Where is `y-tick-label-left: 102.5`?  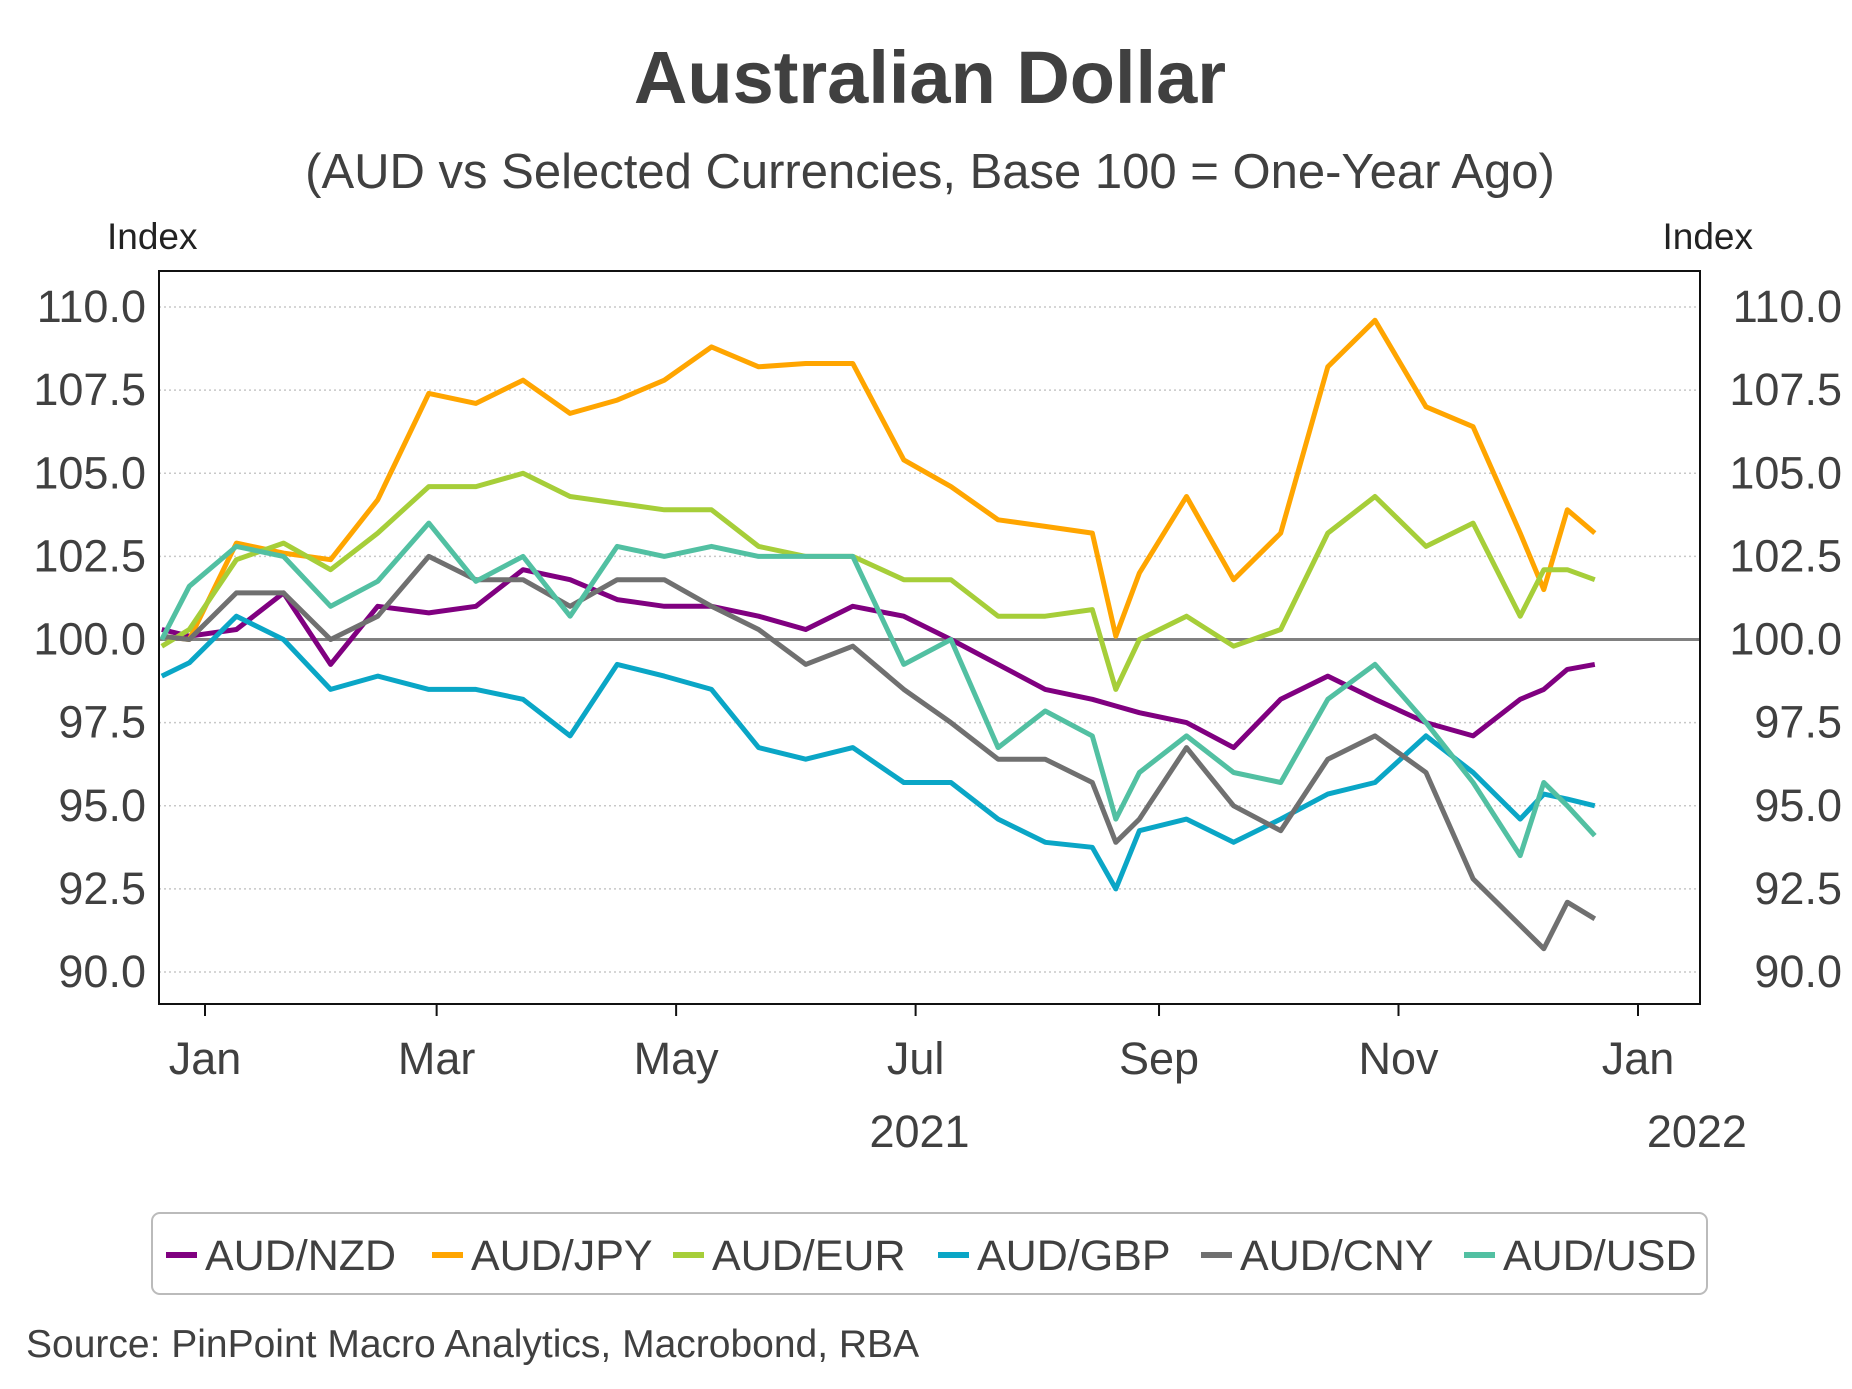
y-tick-label-left: 102.5 is located at coordinates (89, 555).